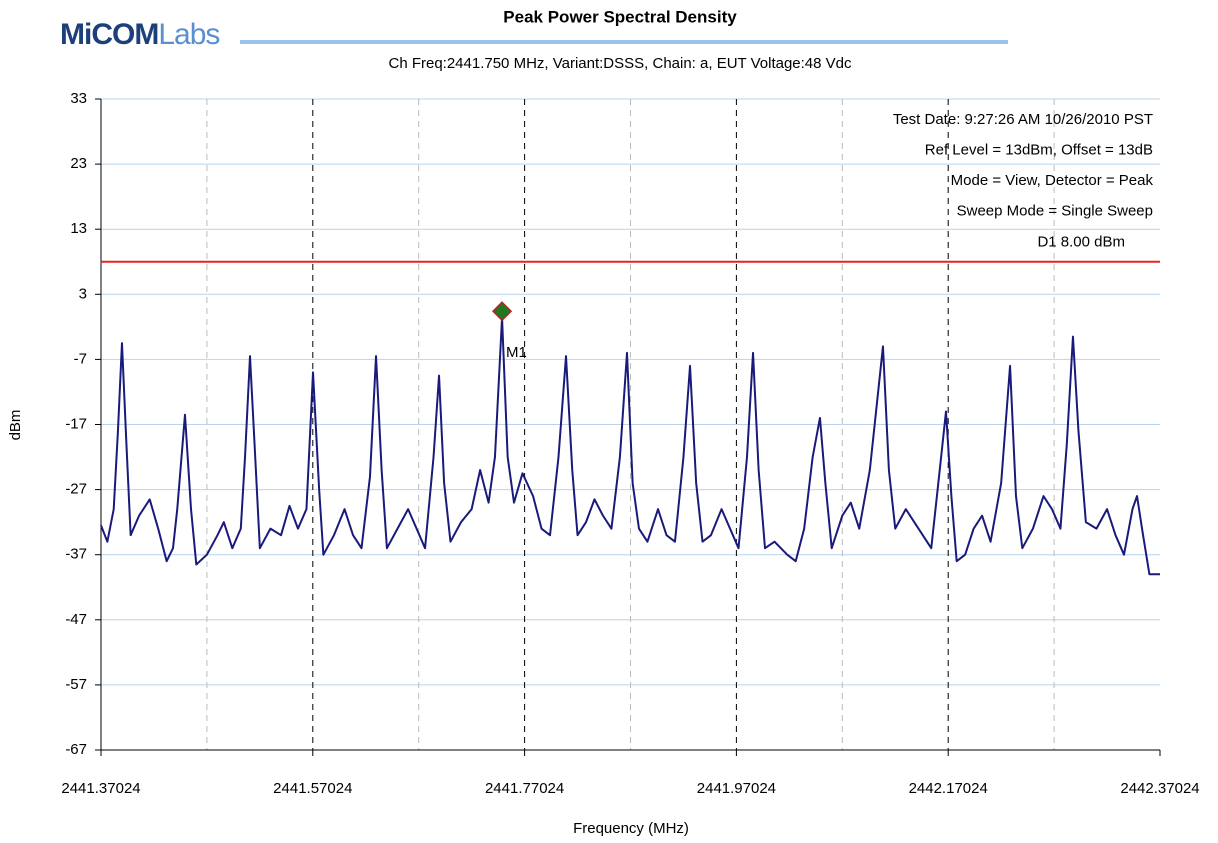 Image resolution: width=1218 pixels, height=843 pixels. Describe the element at coordinates (1055, 210) in the screenshot. I see `annotation: Sweep Mode = Single Sweep` at that location.